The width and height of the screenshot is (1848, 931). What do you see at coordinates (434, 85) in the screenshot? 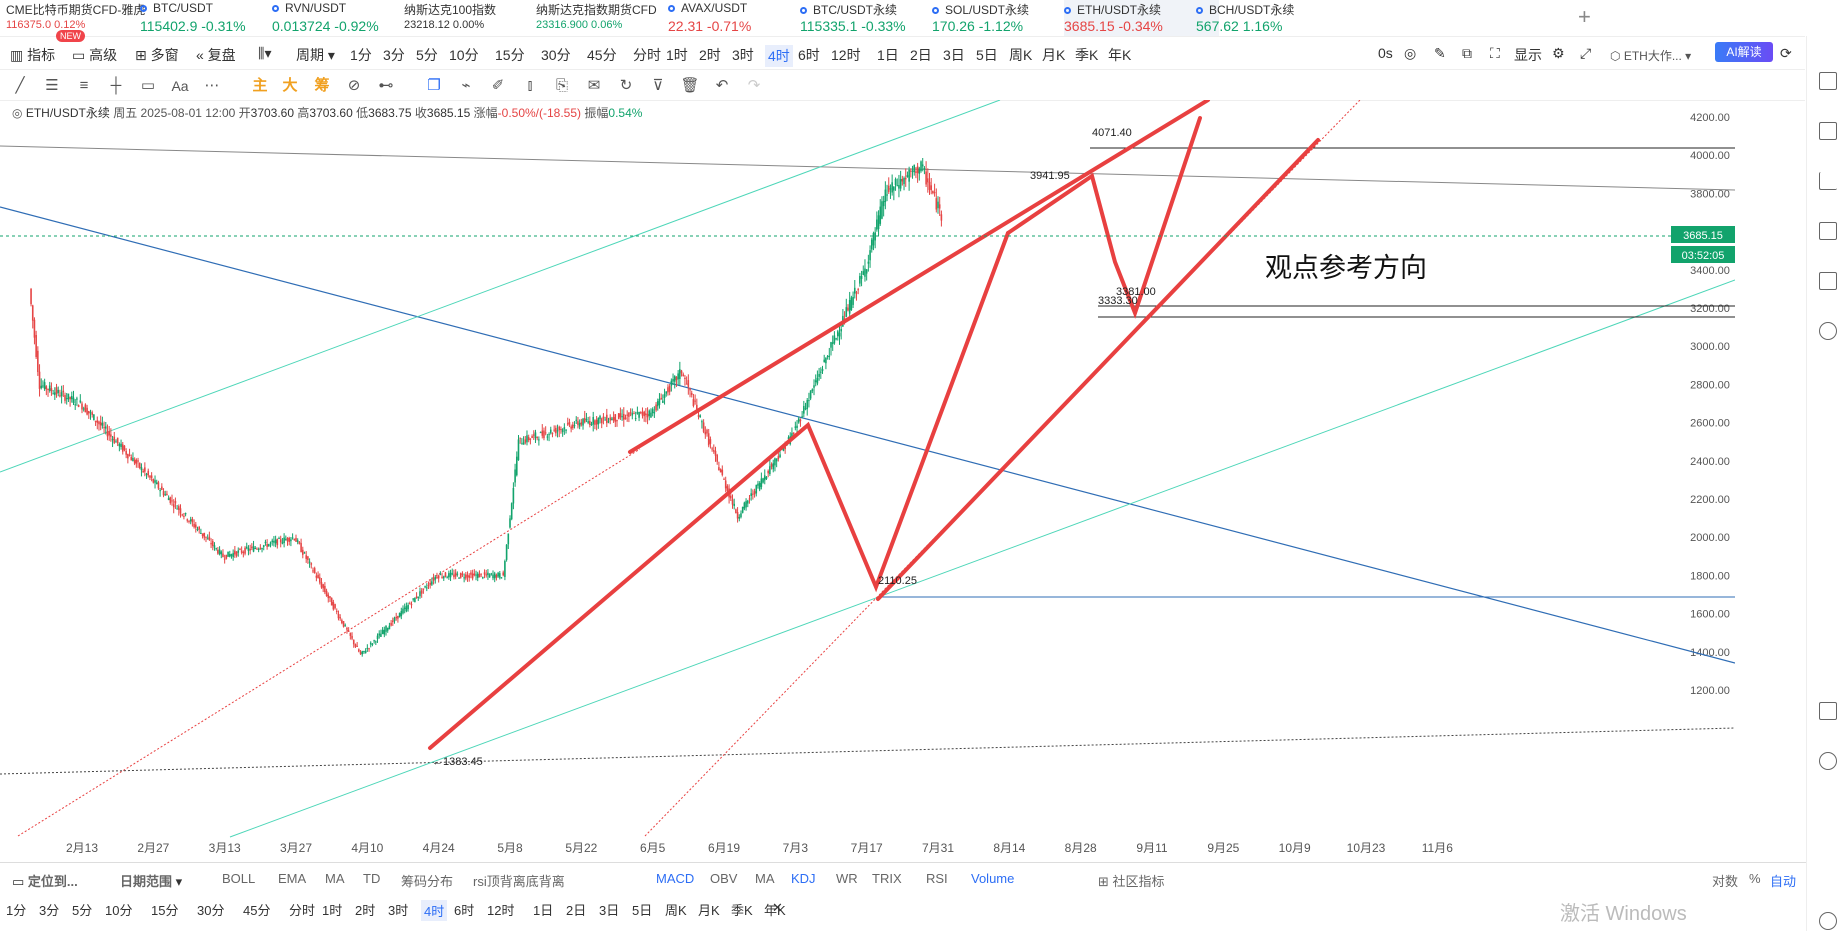
I see `copy-icon: ❐` at bounding box center [434, 85].